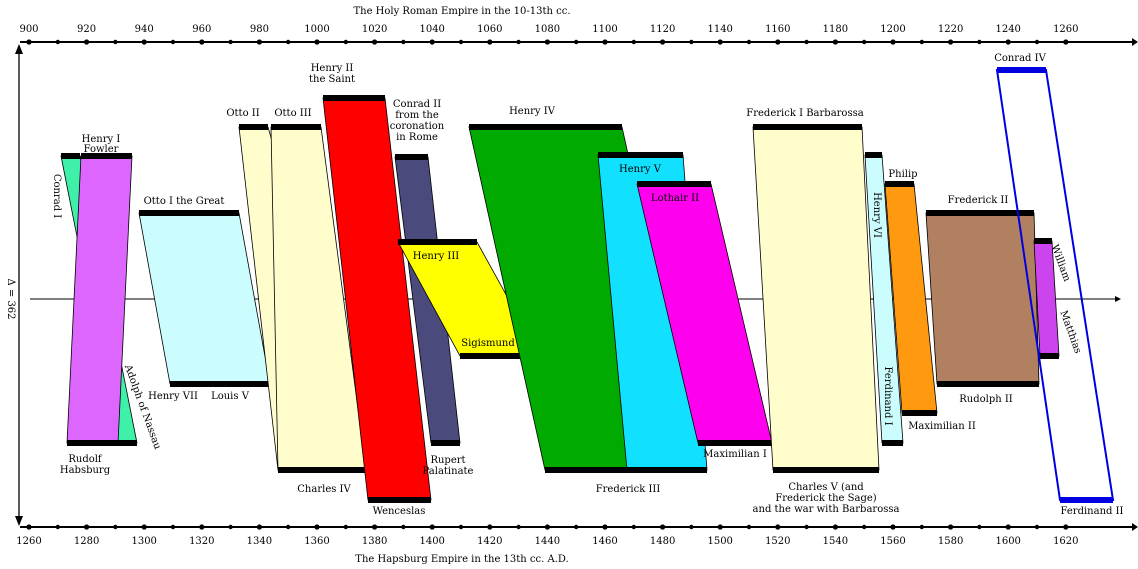 The height and width of the screenshot is (569, 1138). What do you see at coordinates (461, 559) in the screenshot?
I see `bottom-title: The Hapsburg Empire in the 13th cc. A.D.` at bounding box center [461, 559].